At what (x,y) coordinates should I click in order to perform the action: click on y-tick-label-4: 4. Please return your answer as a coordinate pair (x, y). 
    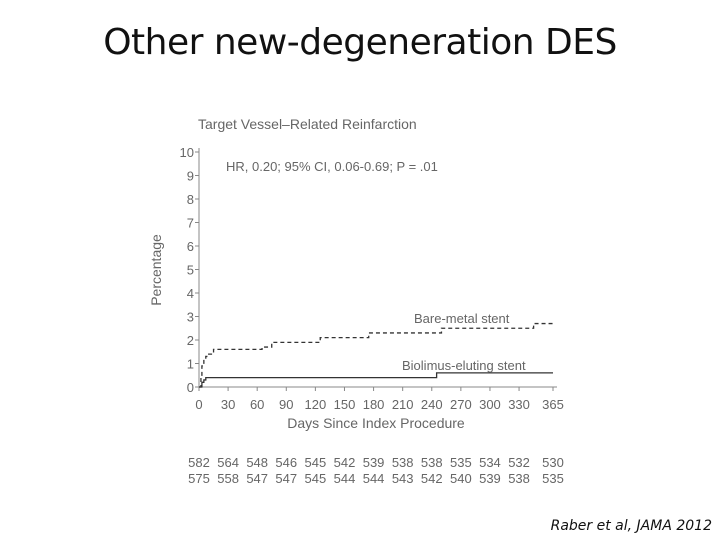
    Looking at the image, I should click on (190, 293).